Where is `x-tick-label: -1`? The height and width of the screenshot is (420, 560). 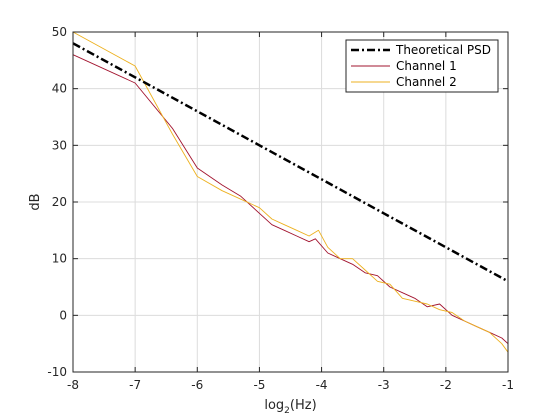 x-tick-label: -1 is located at coordinates (508, 385).